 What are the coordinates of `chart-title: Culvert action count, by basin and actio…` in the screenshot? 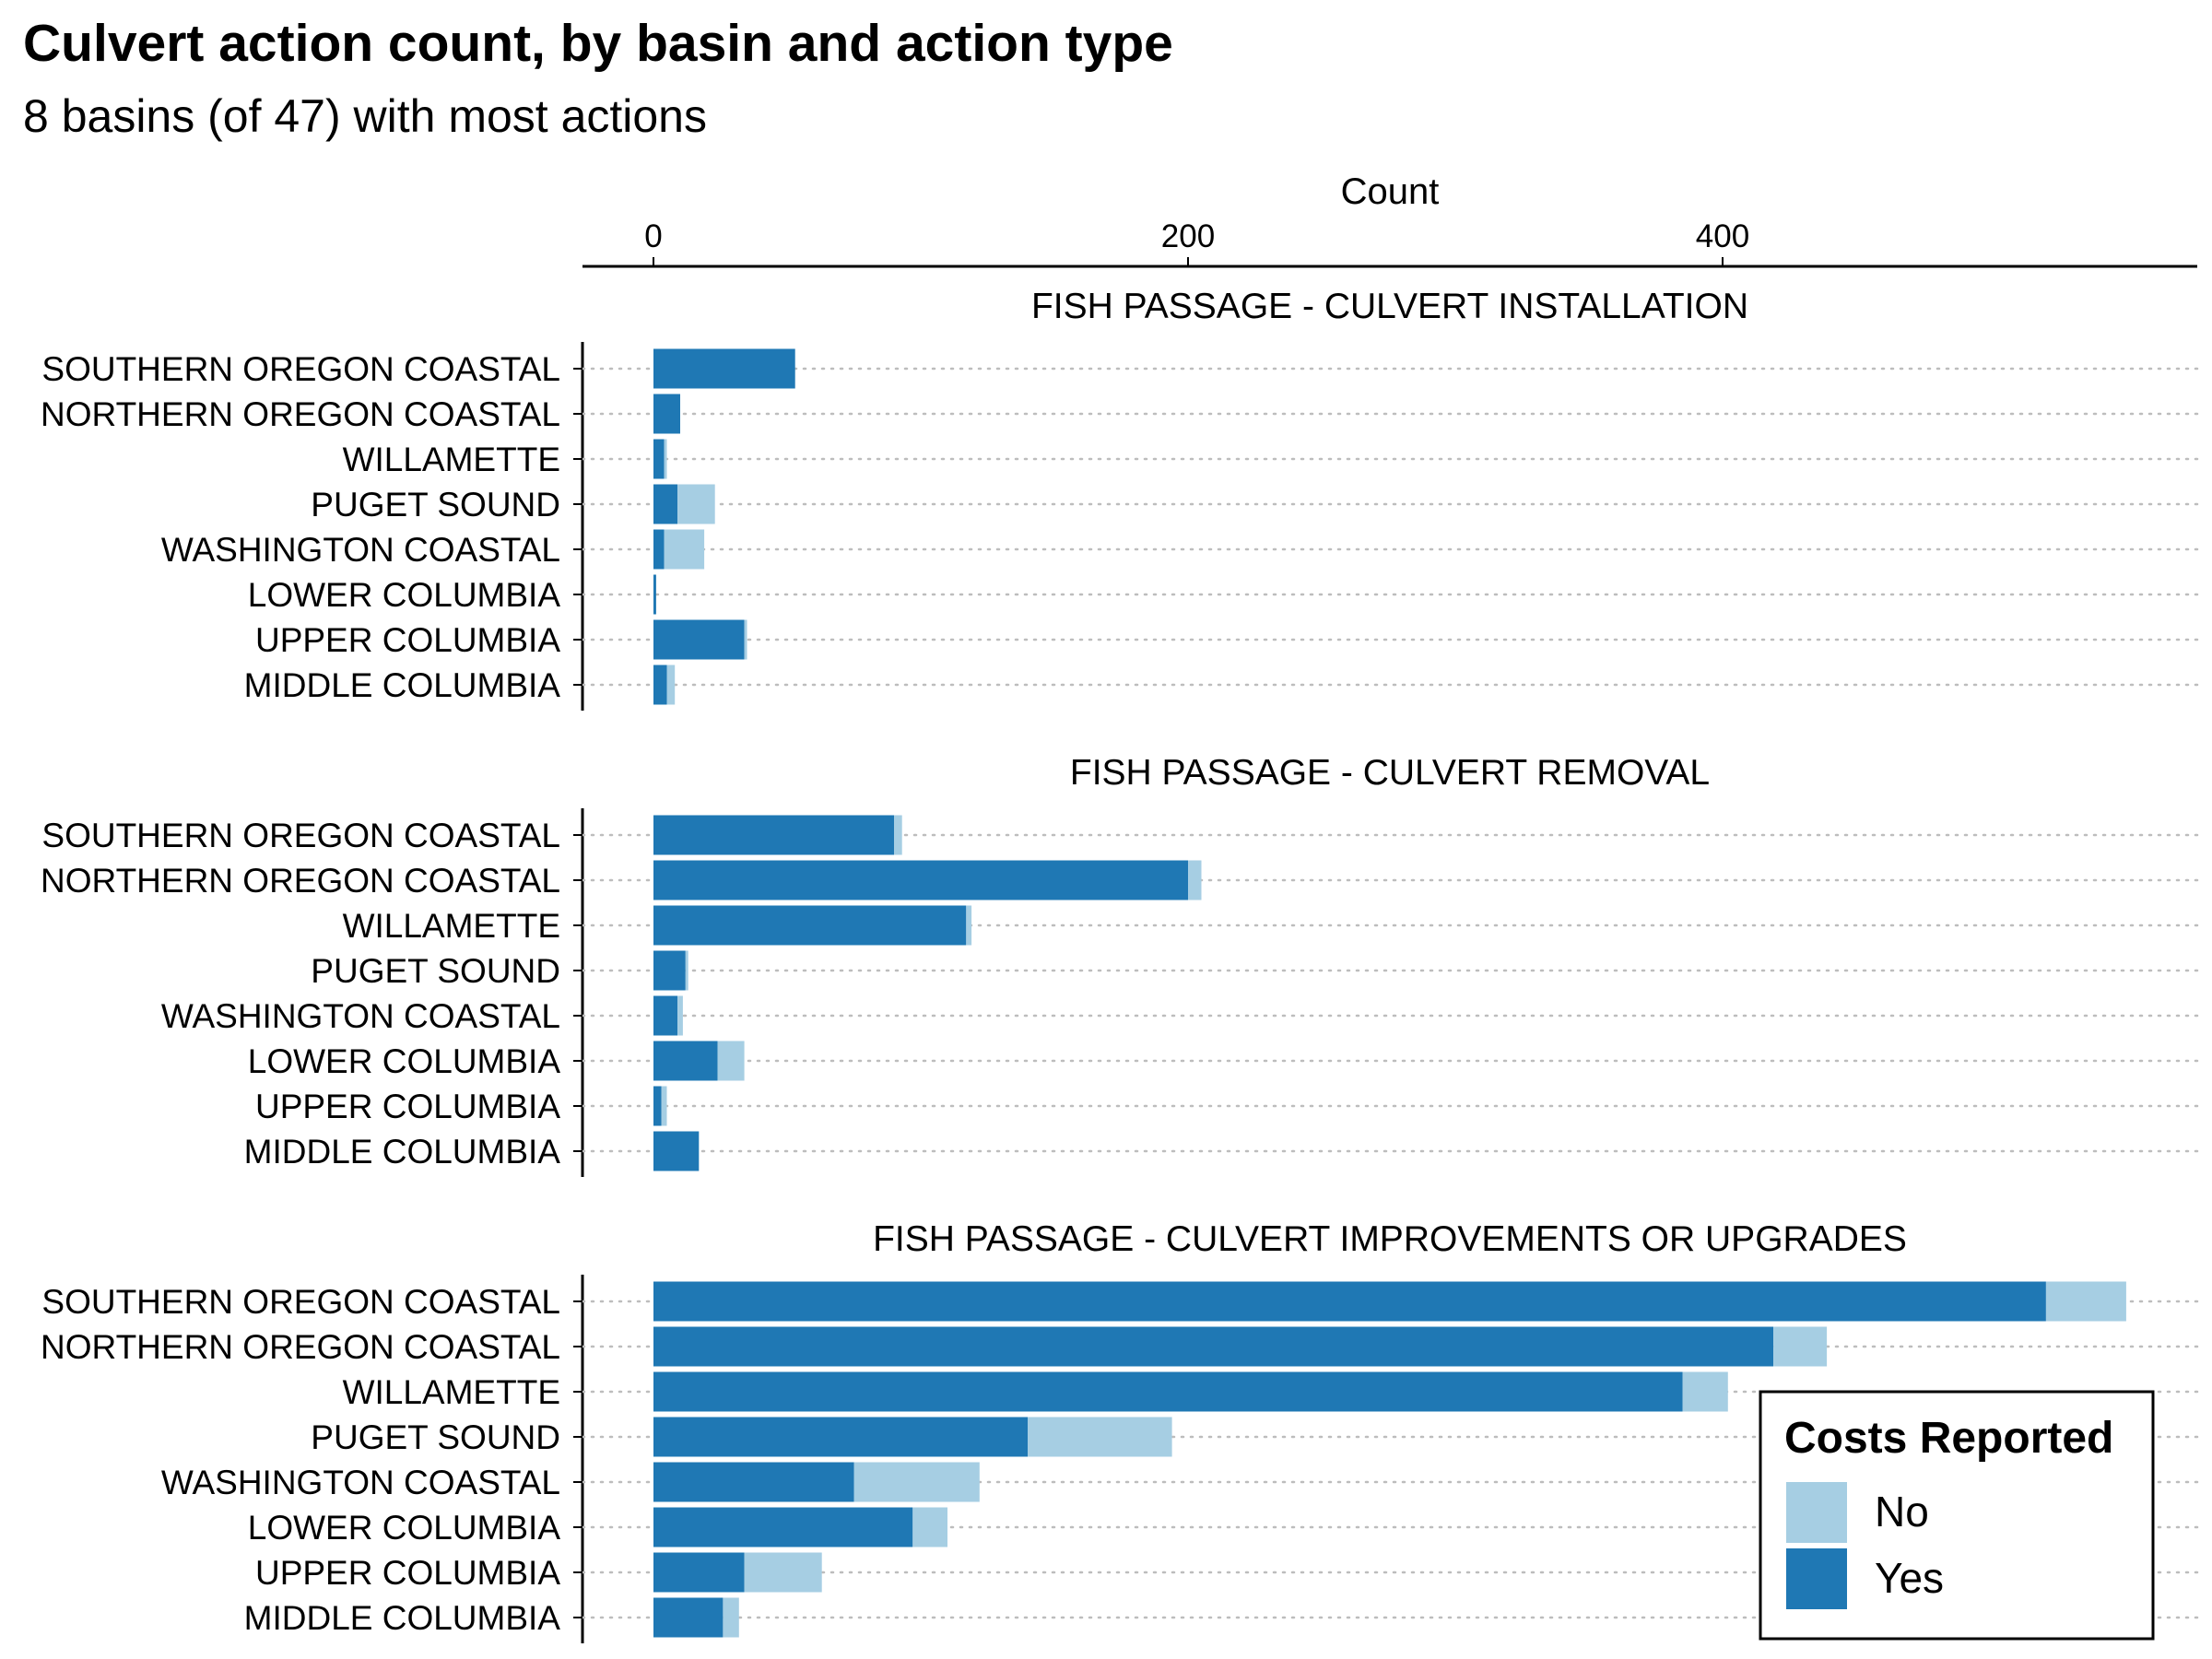 It's located at (598, 43).